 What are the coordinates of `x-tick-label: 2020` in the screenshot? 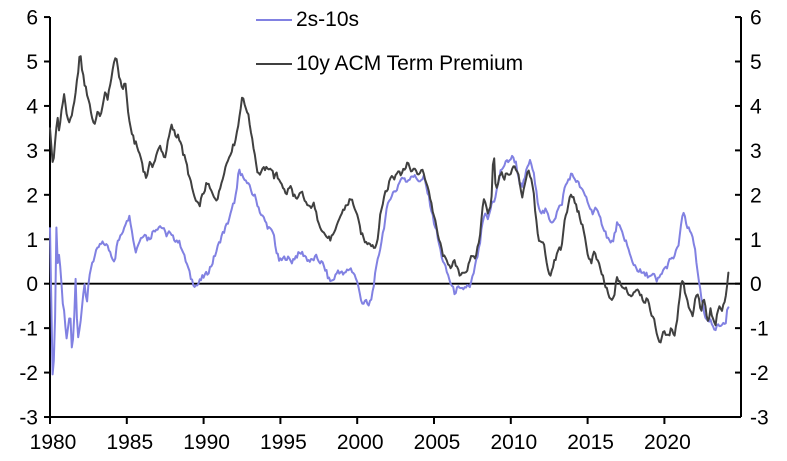 It's located at (667, 442).